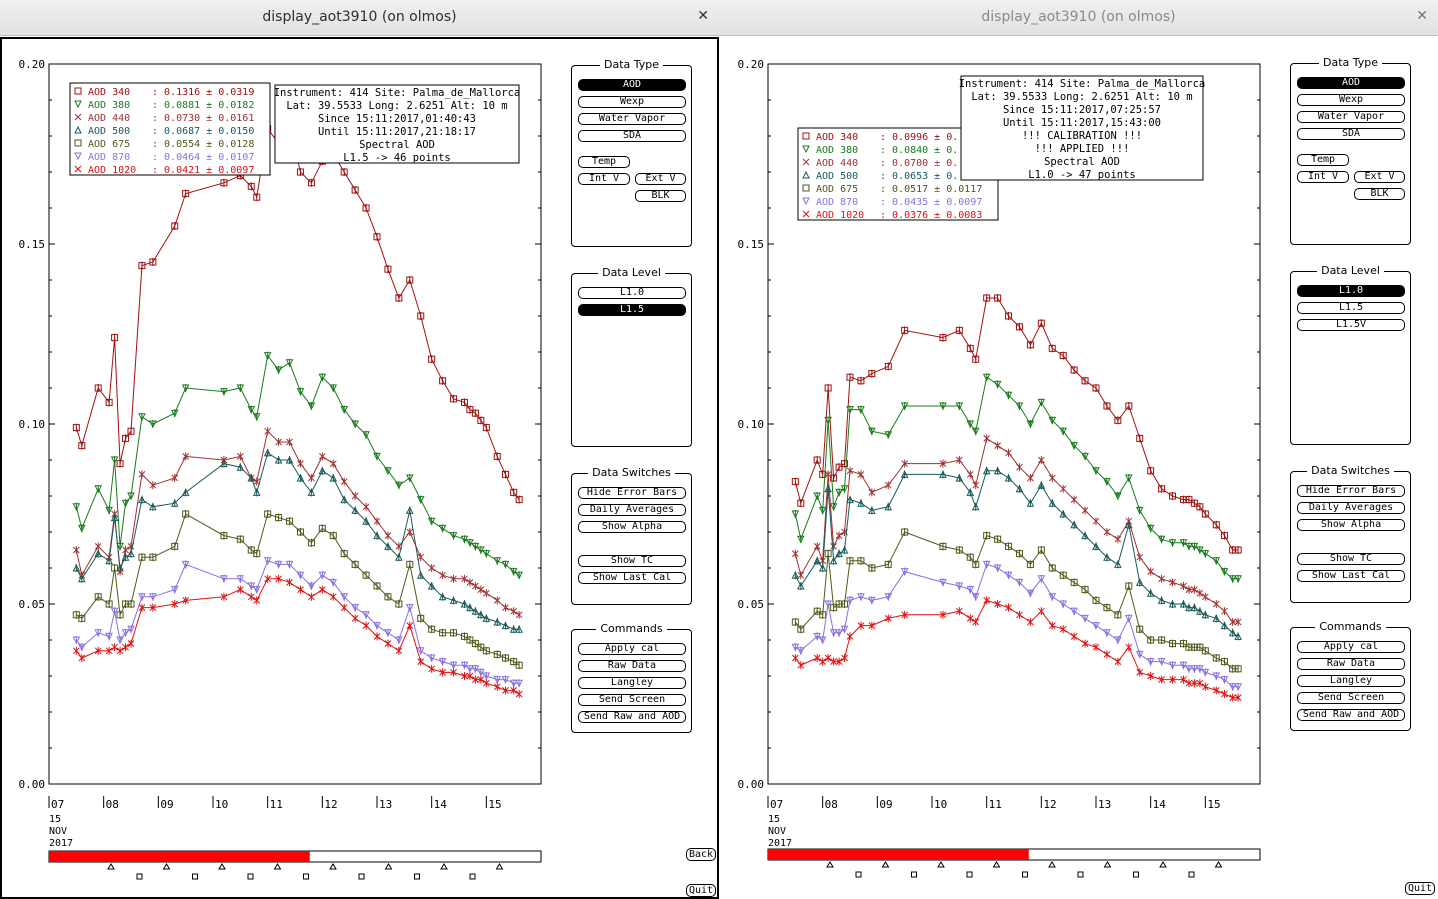 The height and width of the screenshot is (899, 1438). Describe the element at coordinates (396, 106) in the screenshot. I see `info-line: Lat: 39.5533 Long: 2.6251 Alt: 10 m` at that location.